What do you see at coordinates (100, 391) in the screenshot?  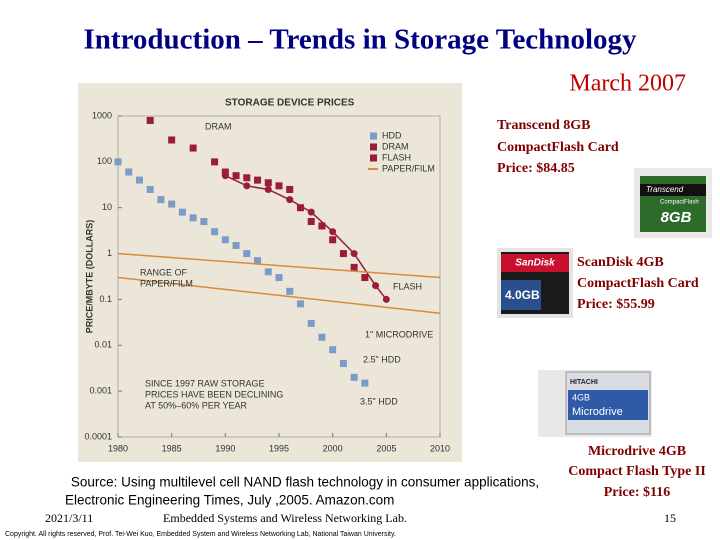 I see `y-tick-label: 0.001` at bounding box center [100, 391].